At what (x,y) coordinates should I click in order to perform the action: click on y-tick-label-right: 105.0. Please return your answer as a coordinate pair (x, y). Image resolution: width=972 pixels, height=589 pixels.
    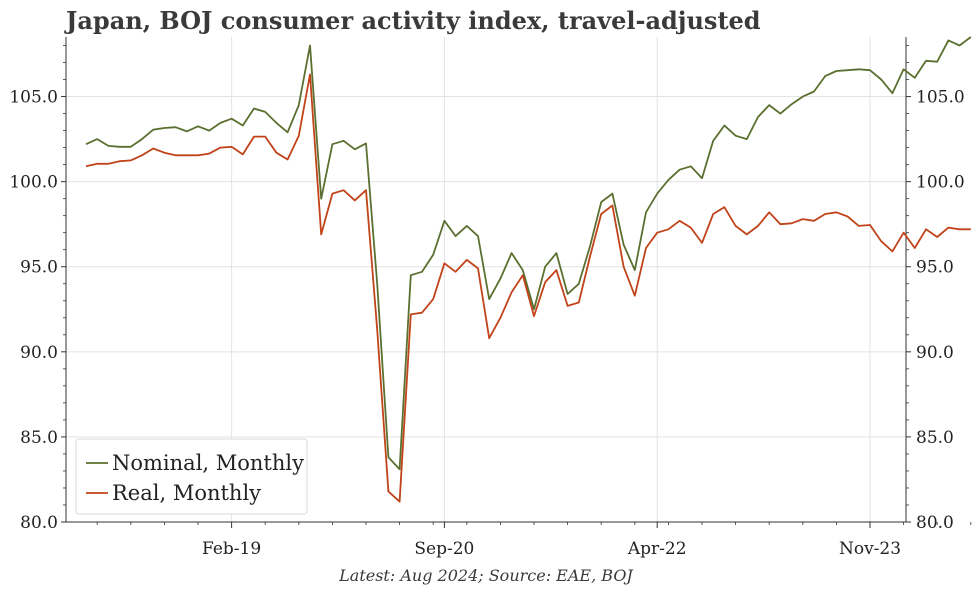
    Looking at the image, I should click on (940, 98).